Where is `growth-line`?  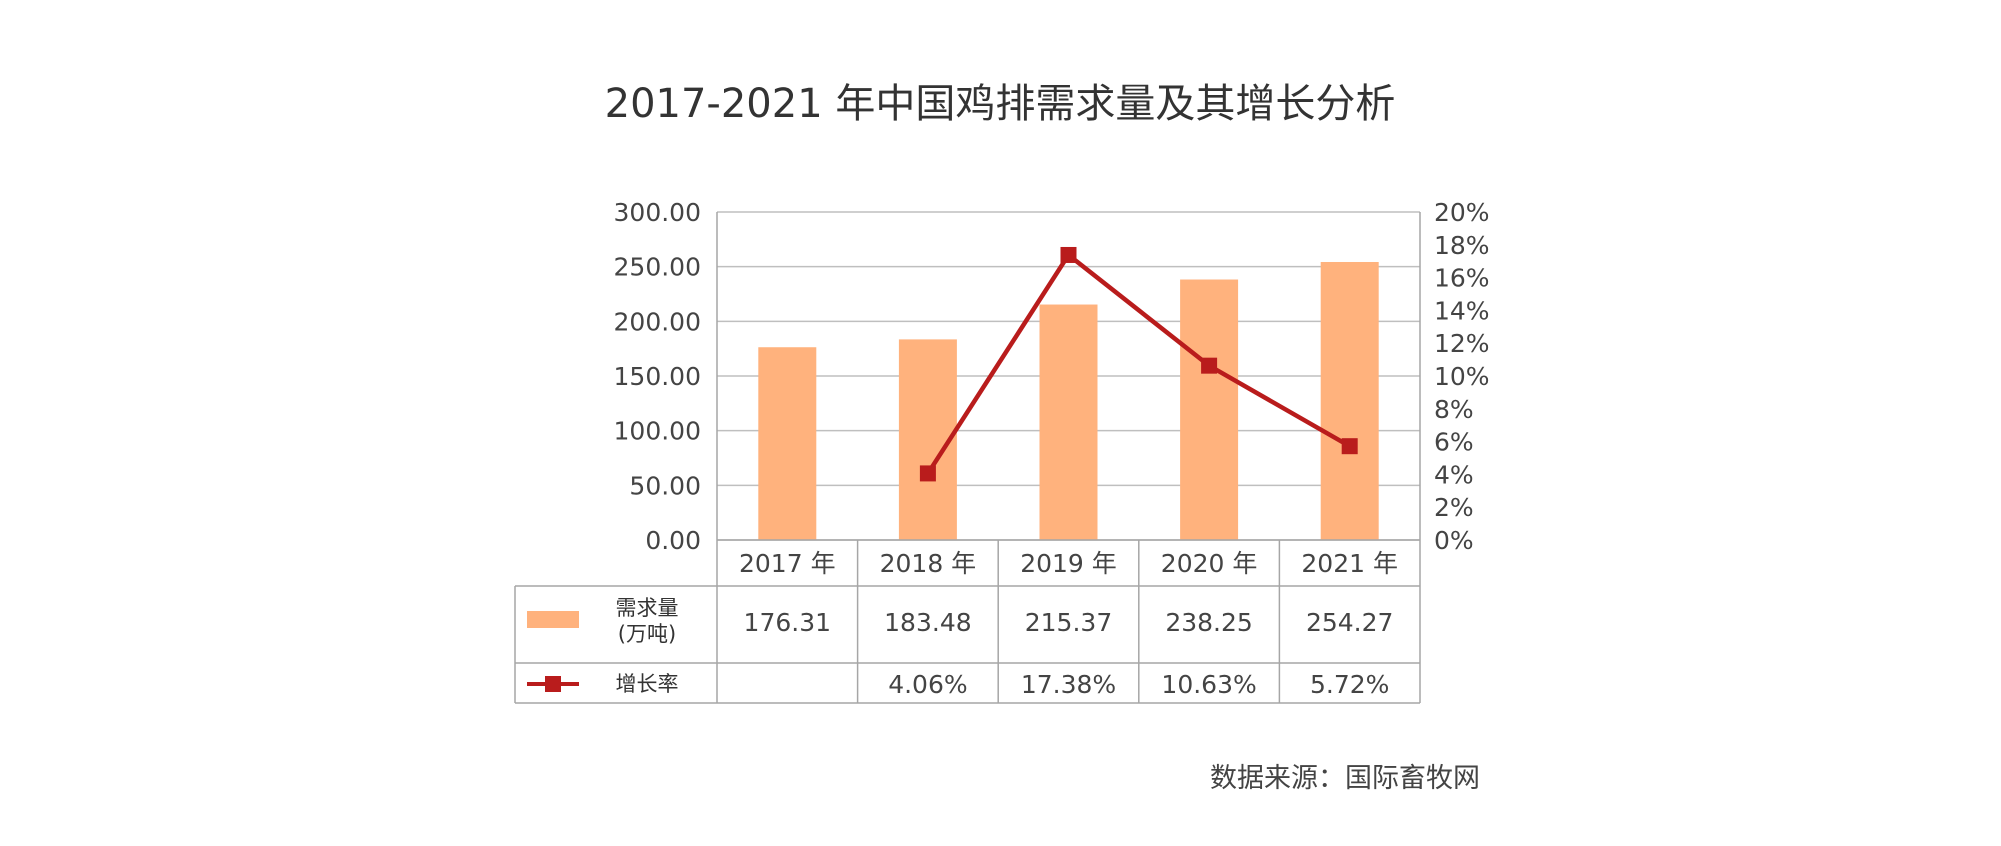 growth-line is located at coordinates (1138, 364).